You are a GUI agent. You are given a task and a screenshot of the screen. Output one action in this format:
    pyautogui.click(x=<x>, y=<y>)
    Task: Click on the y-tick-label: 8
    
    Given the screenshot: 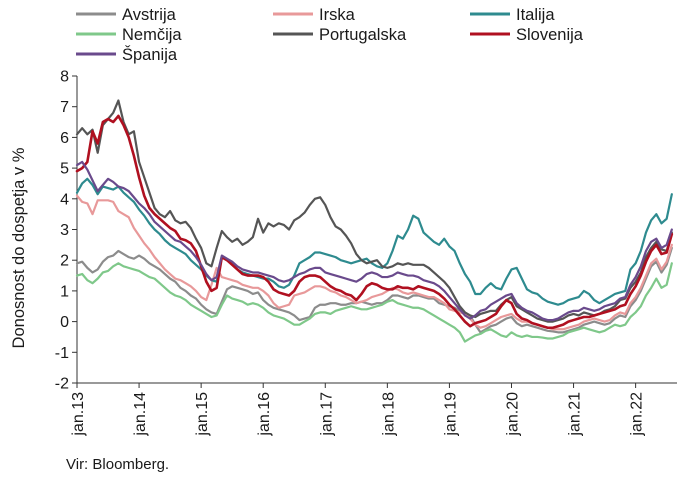 What is the action you would take?
    pyautogui.click(x=64, y=77)
    